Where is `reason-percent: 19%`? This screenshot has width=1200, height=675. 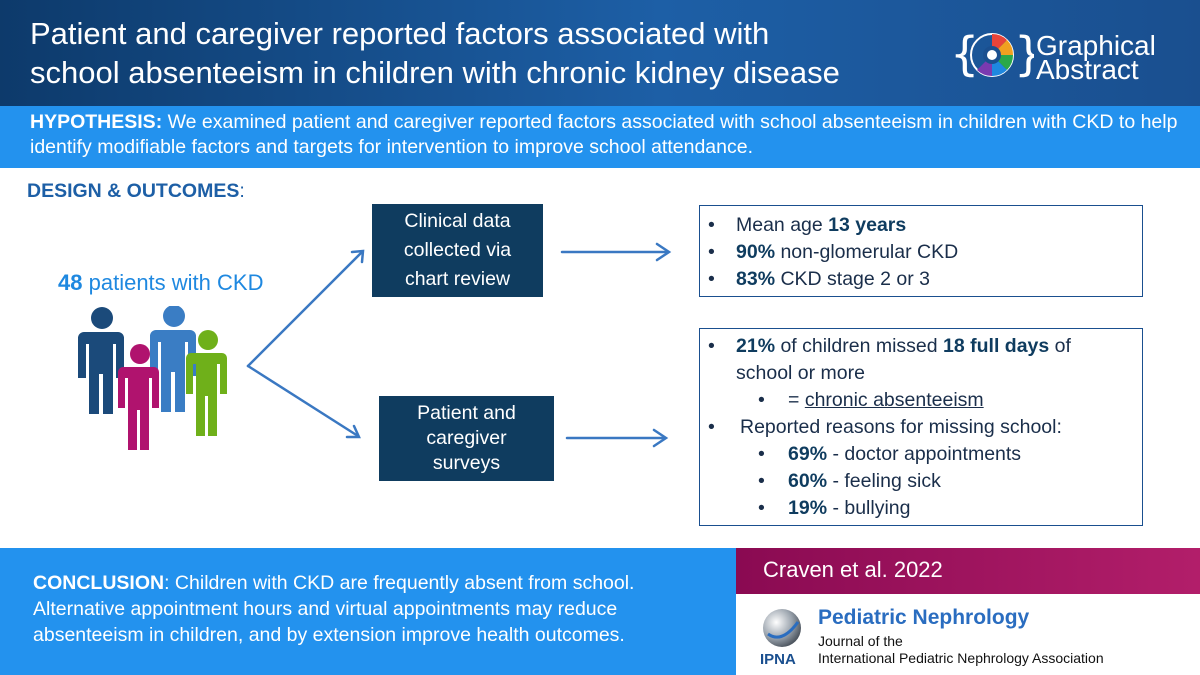
reason-percent: 19% is located at coordinates (808, 508).